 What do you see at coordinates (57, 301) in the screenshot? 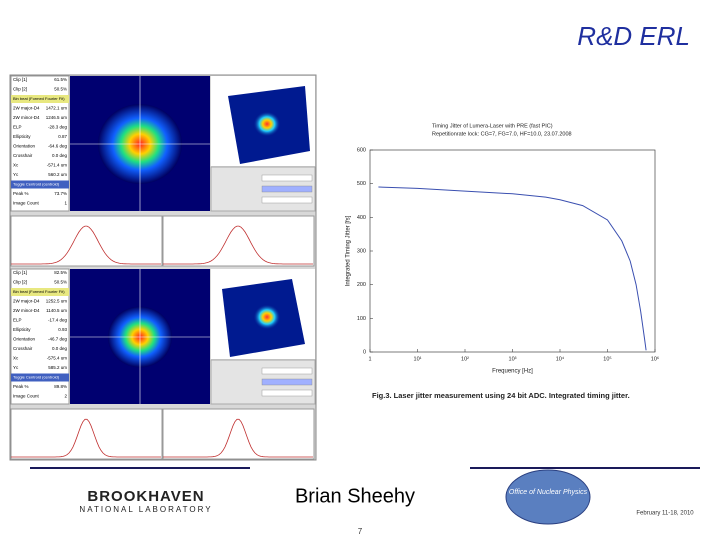
I see `param-value: 1252.5 um` at bounding box center [57, 301].